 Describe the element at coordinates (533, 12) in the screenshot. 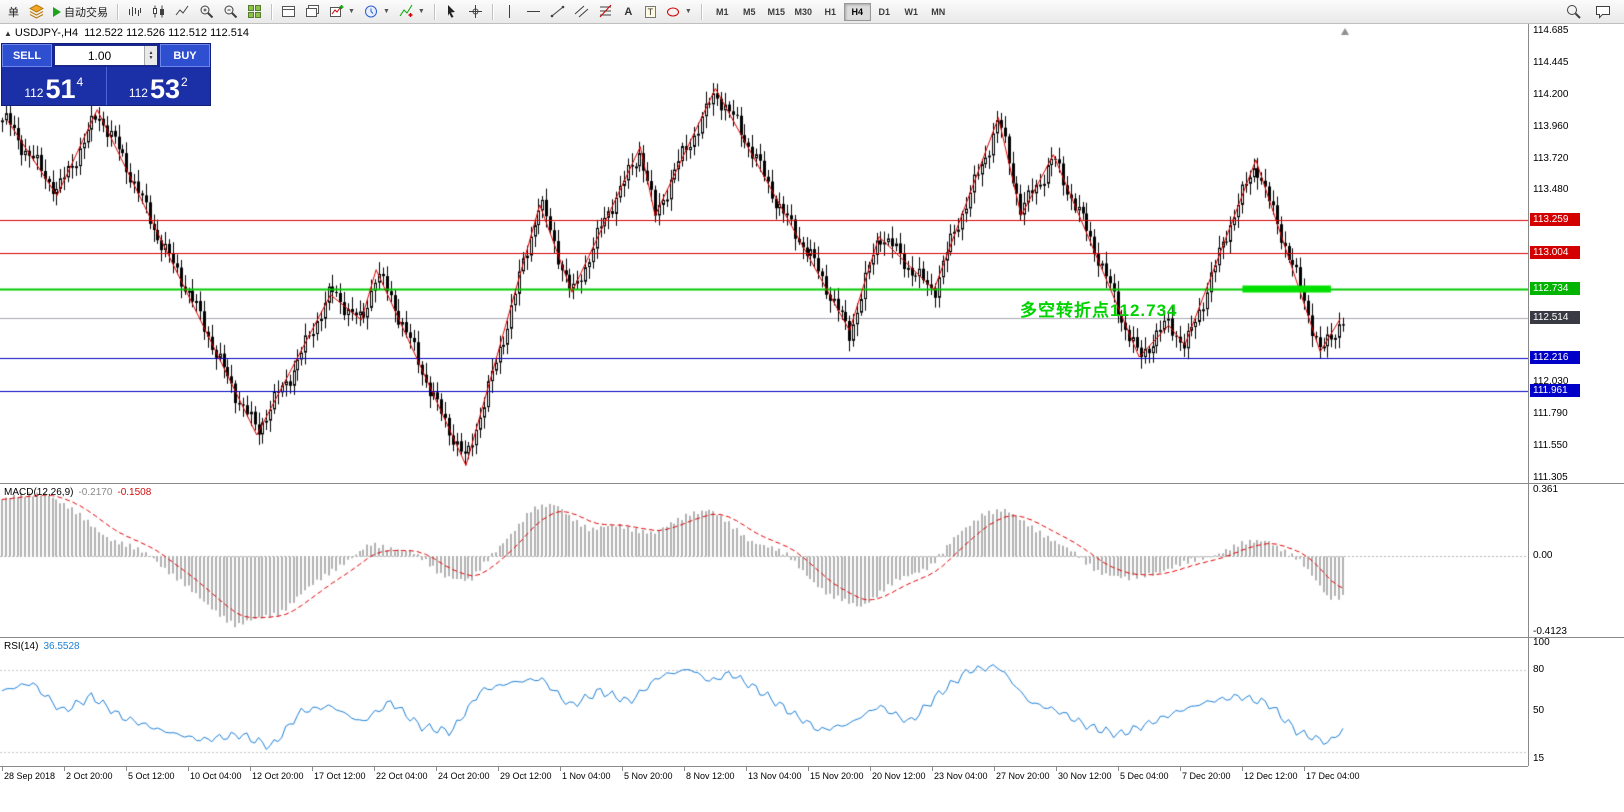

I see `horizontal-line-tool-icon` at that location.